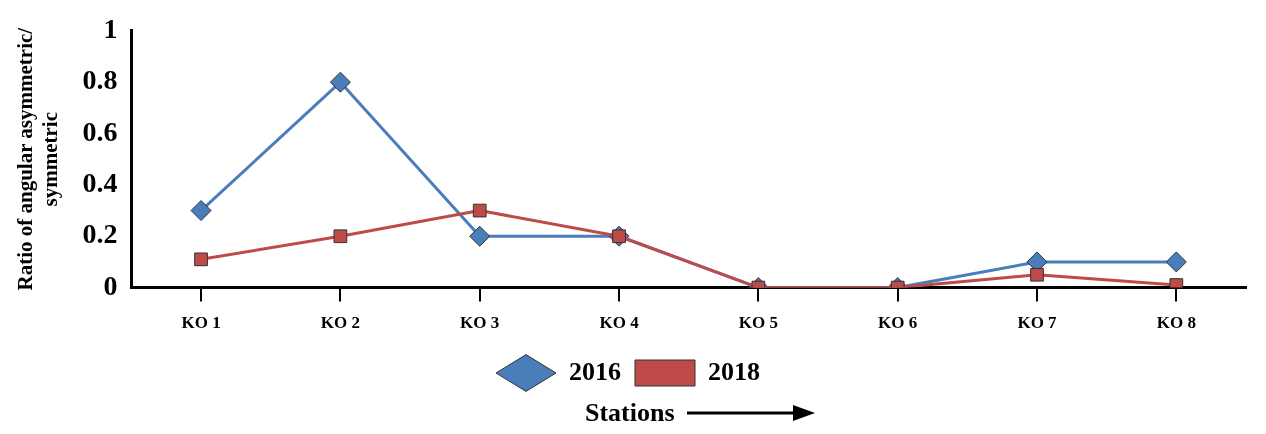 Image resolution: width=1266 pixels, height=434 pixels. What do you see at coordinates (758, 323) in the screenshot?
I see `x-tick-label: KO 5` at bounding box center [758, 323].